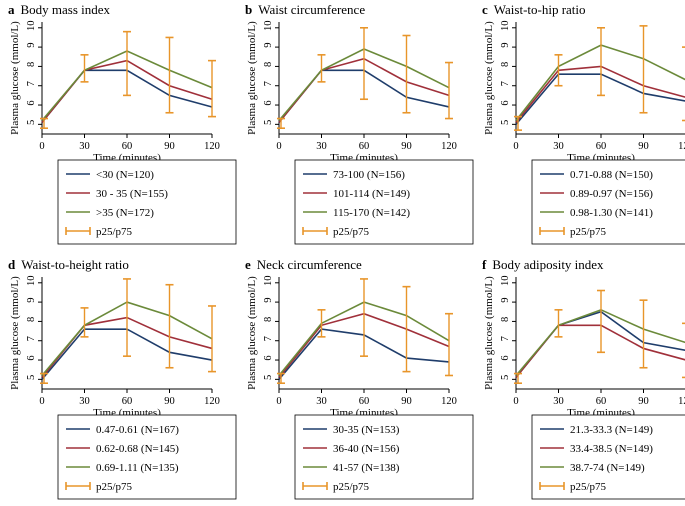  What do you see at coordinates (66, 9) in the screenshot?
I see `panel-title-text: Body mass index` at bounding box center [66, 9].